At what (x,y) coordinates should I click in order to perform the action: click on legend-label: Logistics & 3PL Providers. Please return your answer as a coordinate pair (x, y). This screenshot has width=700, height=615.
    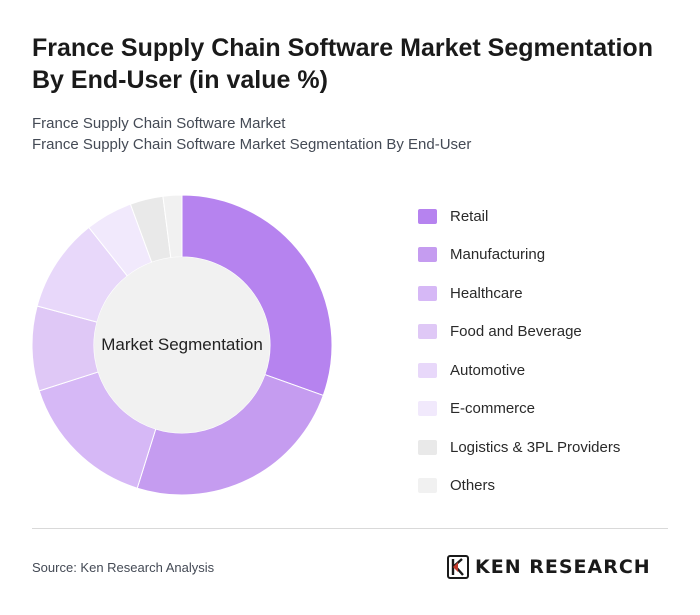
    Looking at the image, I should click on (535, 447).